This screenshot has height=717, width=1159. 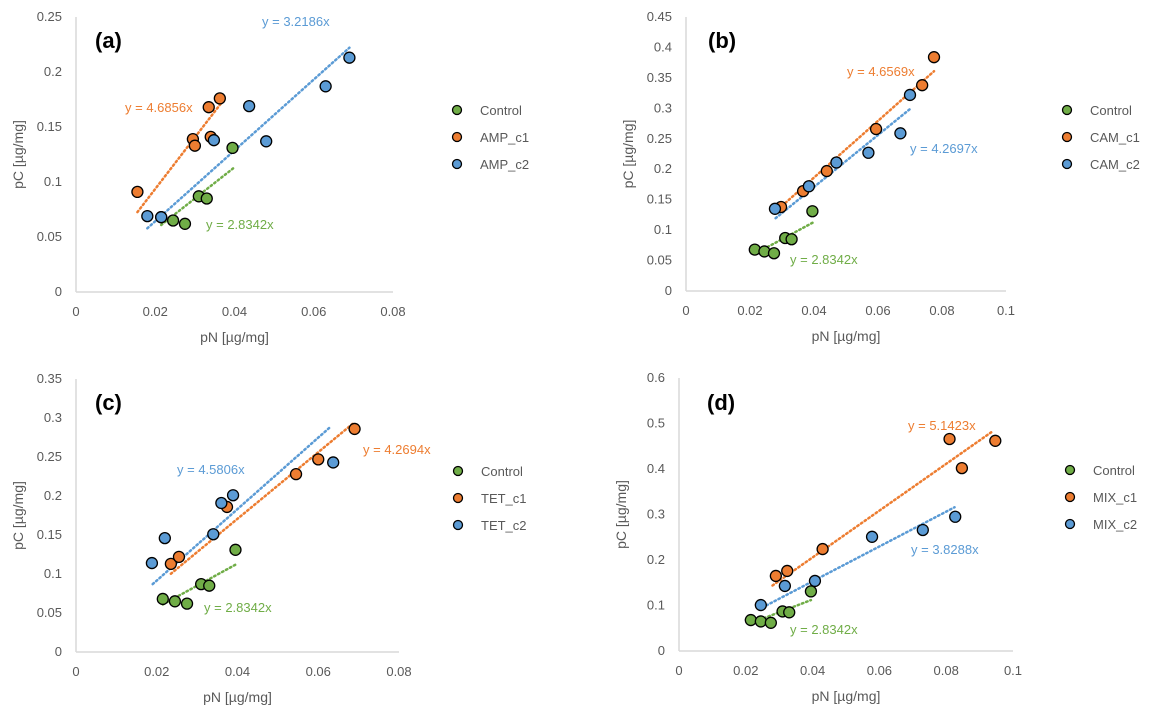 I want to click on panel-label: (d), so click(x=721, y=402).